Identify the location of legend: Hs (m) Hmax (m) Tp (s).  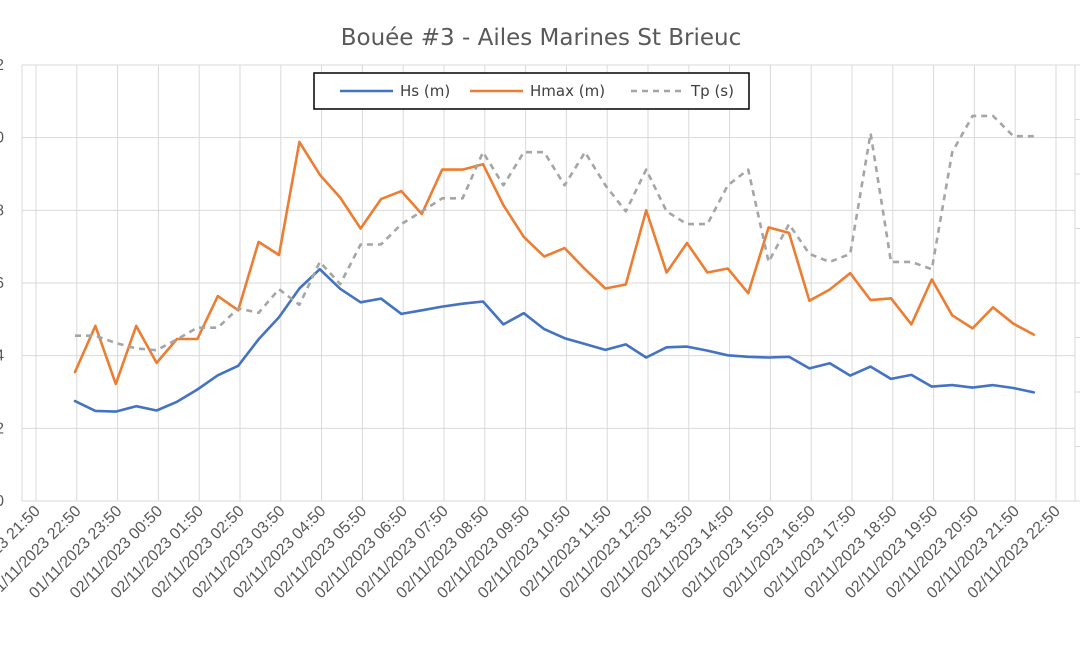
(531, 91).